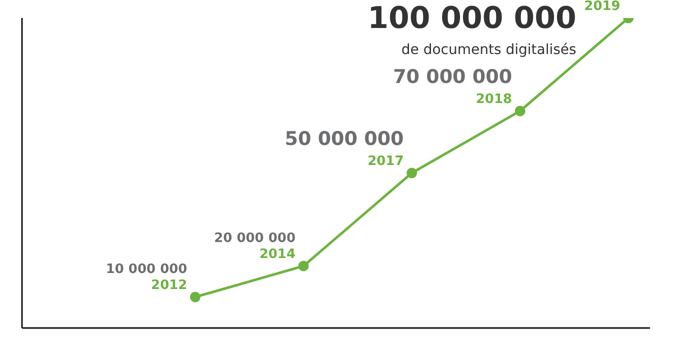 This screenshot has height=350, width=680. Describe the element at coordinates (488, 50) in the screenshot. I see `annotation: de documents digitalisés` at that location.